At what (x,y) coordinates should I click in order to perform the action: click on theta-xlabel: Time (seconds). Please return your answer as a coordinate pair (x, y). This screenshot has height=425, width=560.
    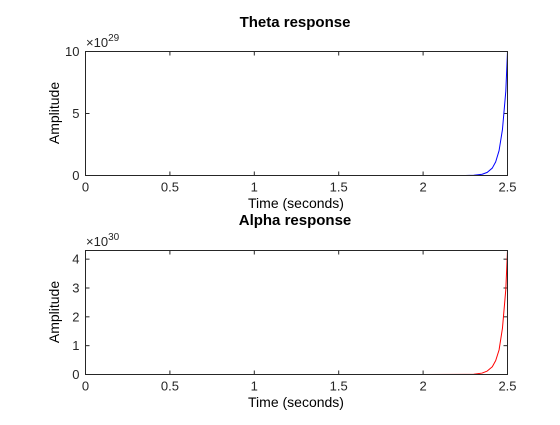
    Looking at the image, I should click on (296, 203).